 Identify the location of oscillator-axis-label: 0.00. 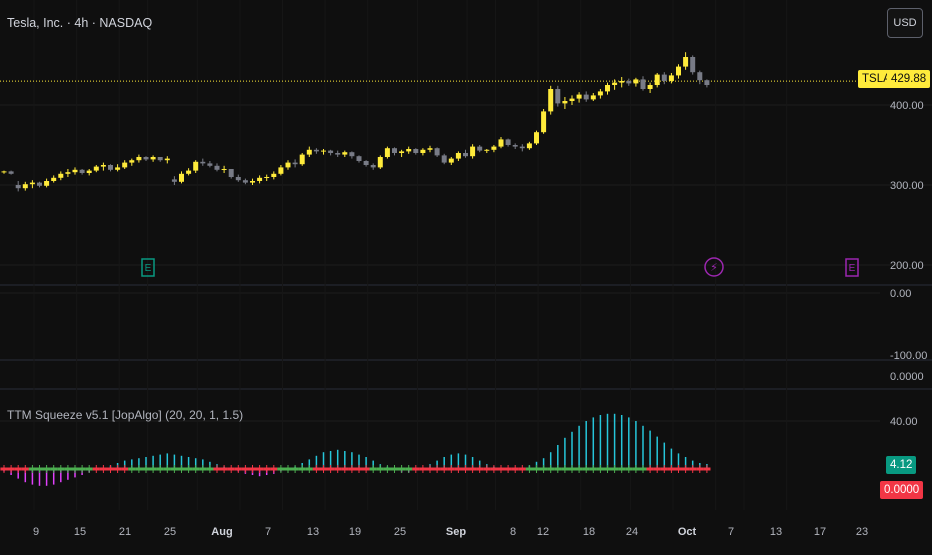
(900, 294).